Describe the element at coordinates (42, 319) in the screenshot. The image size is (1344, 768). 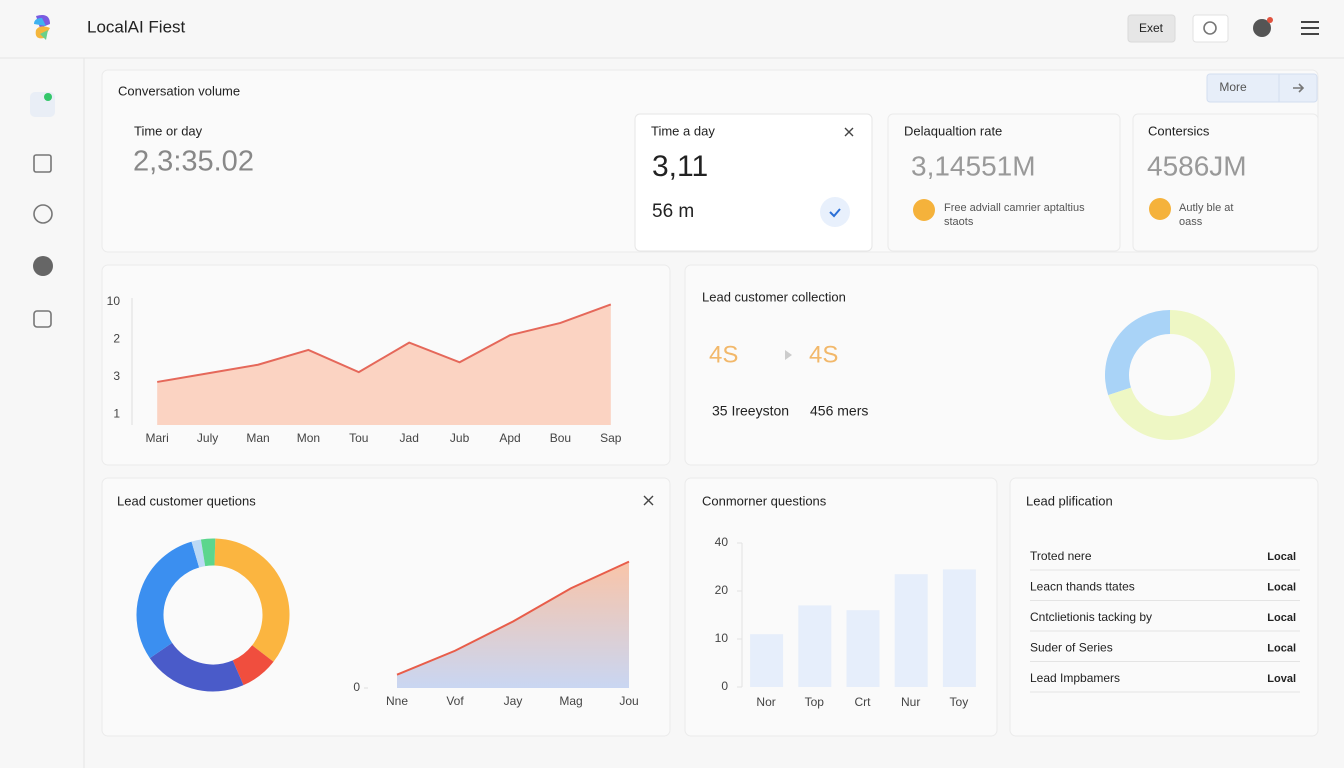
I see `nav-chat` at that location.